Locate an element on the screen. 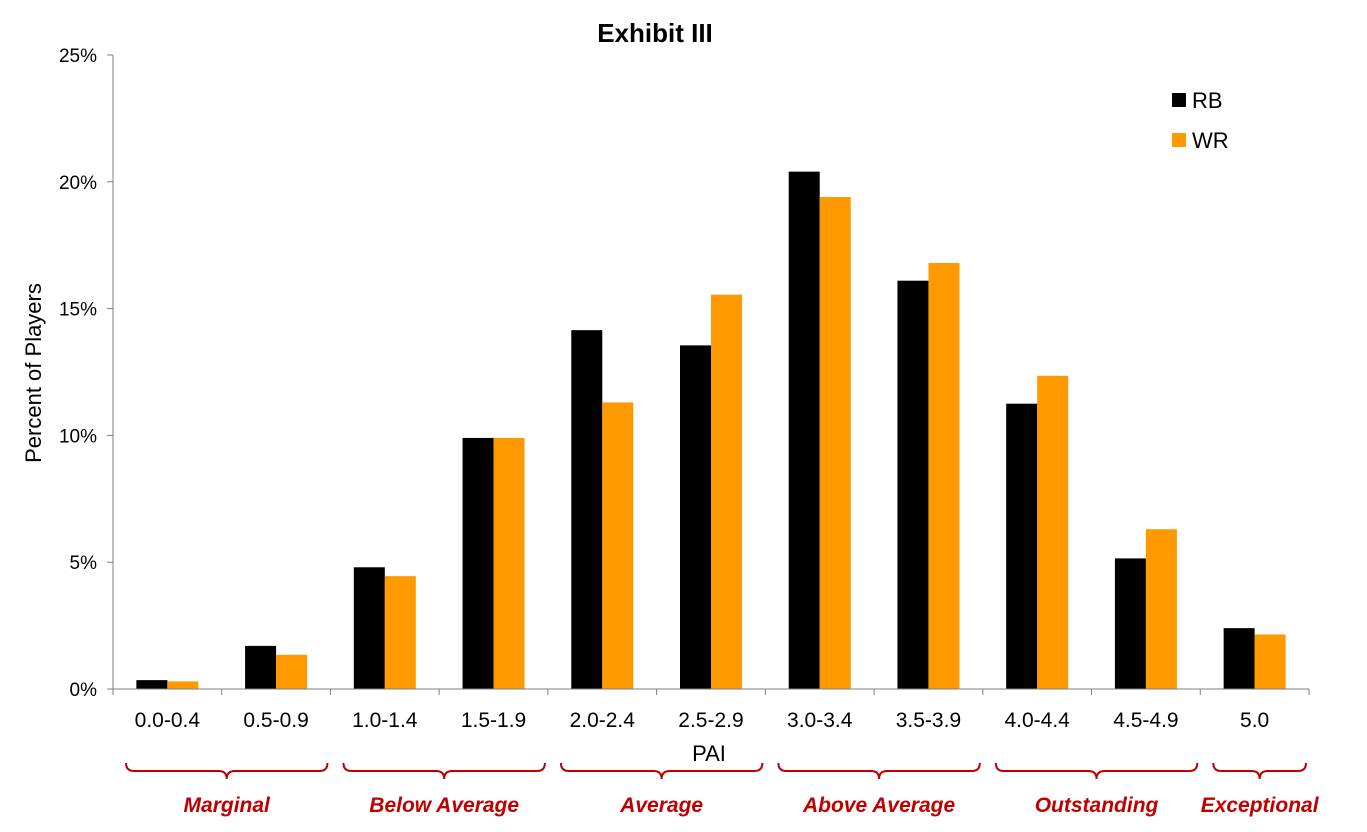 Image resolution: width=1367 pixels, height=832 pixels. bar-wr-0.0-0.4 is located at coordinates (183, 685).